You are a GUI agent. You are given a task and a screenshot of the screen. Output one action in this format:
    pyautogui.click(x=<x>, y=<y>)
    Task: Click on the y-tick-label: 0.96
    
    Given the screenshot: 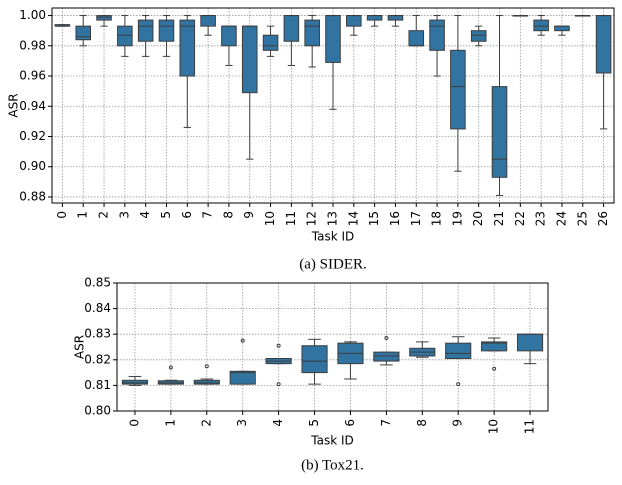 What is the action you would take?
    pyautogui.click(x=32, y=76)
    